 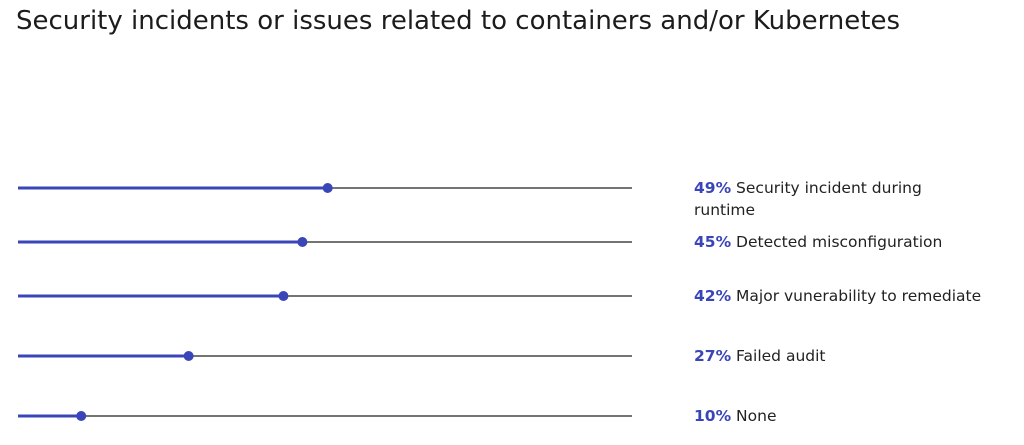 What do you see at coordinates (839, 242) in the screenshot?
I see `category-label: Detected misconfiguration` at bounding box center [839, 242].